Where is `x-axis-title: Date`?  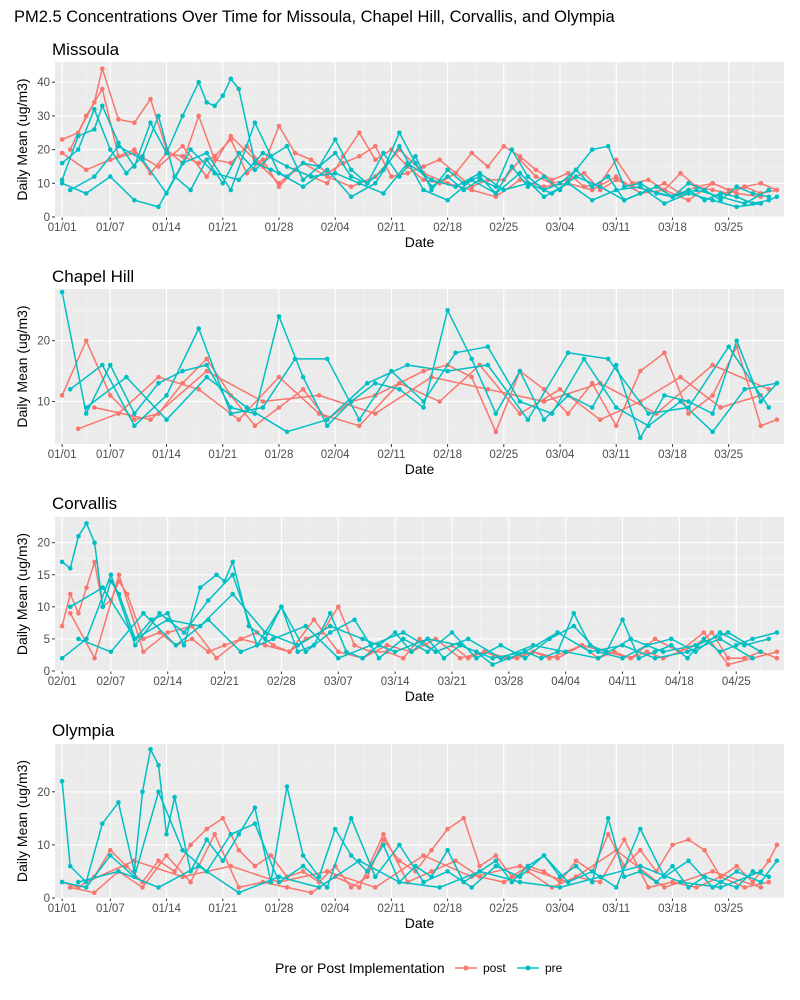
x-axis-title: Date is located at coordinates (420, 696).